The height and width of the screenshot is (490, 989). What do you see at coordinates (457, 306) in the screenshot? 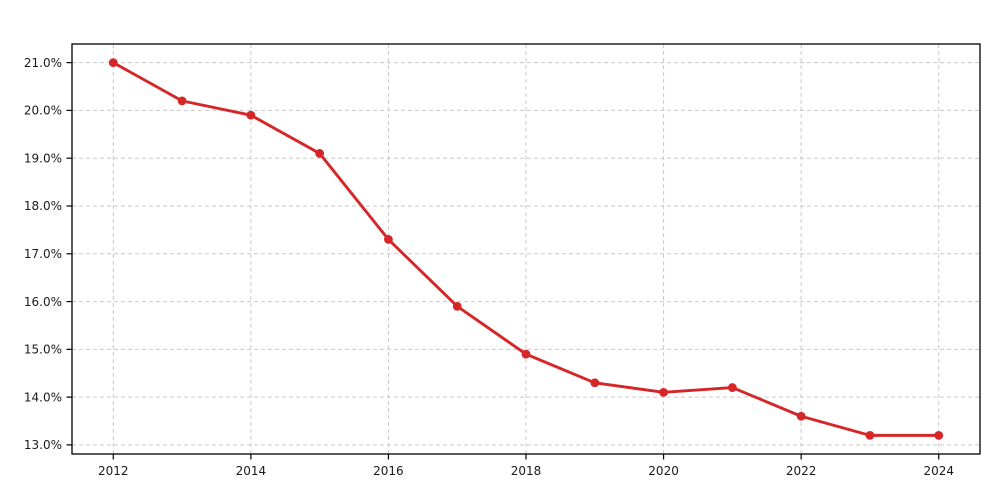
I see `data-point-2017` at bounding box center [457, 306].